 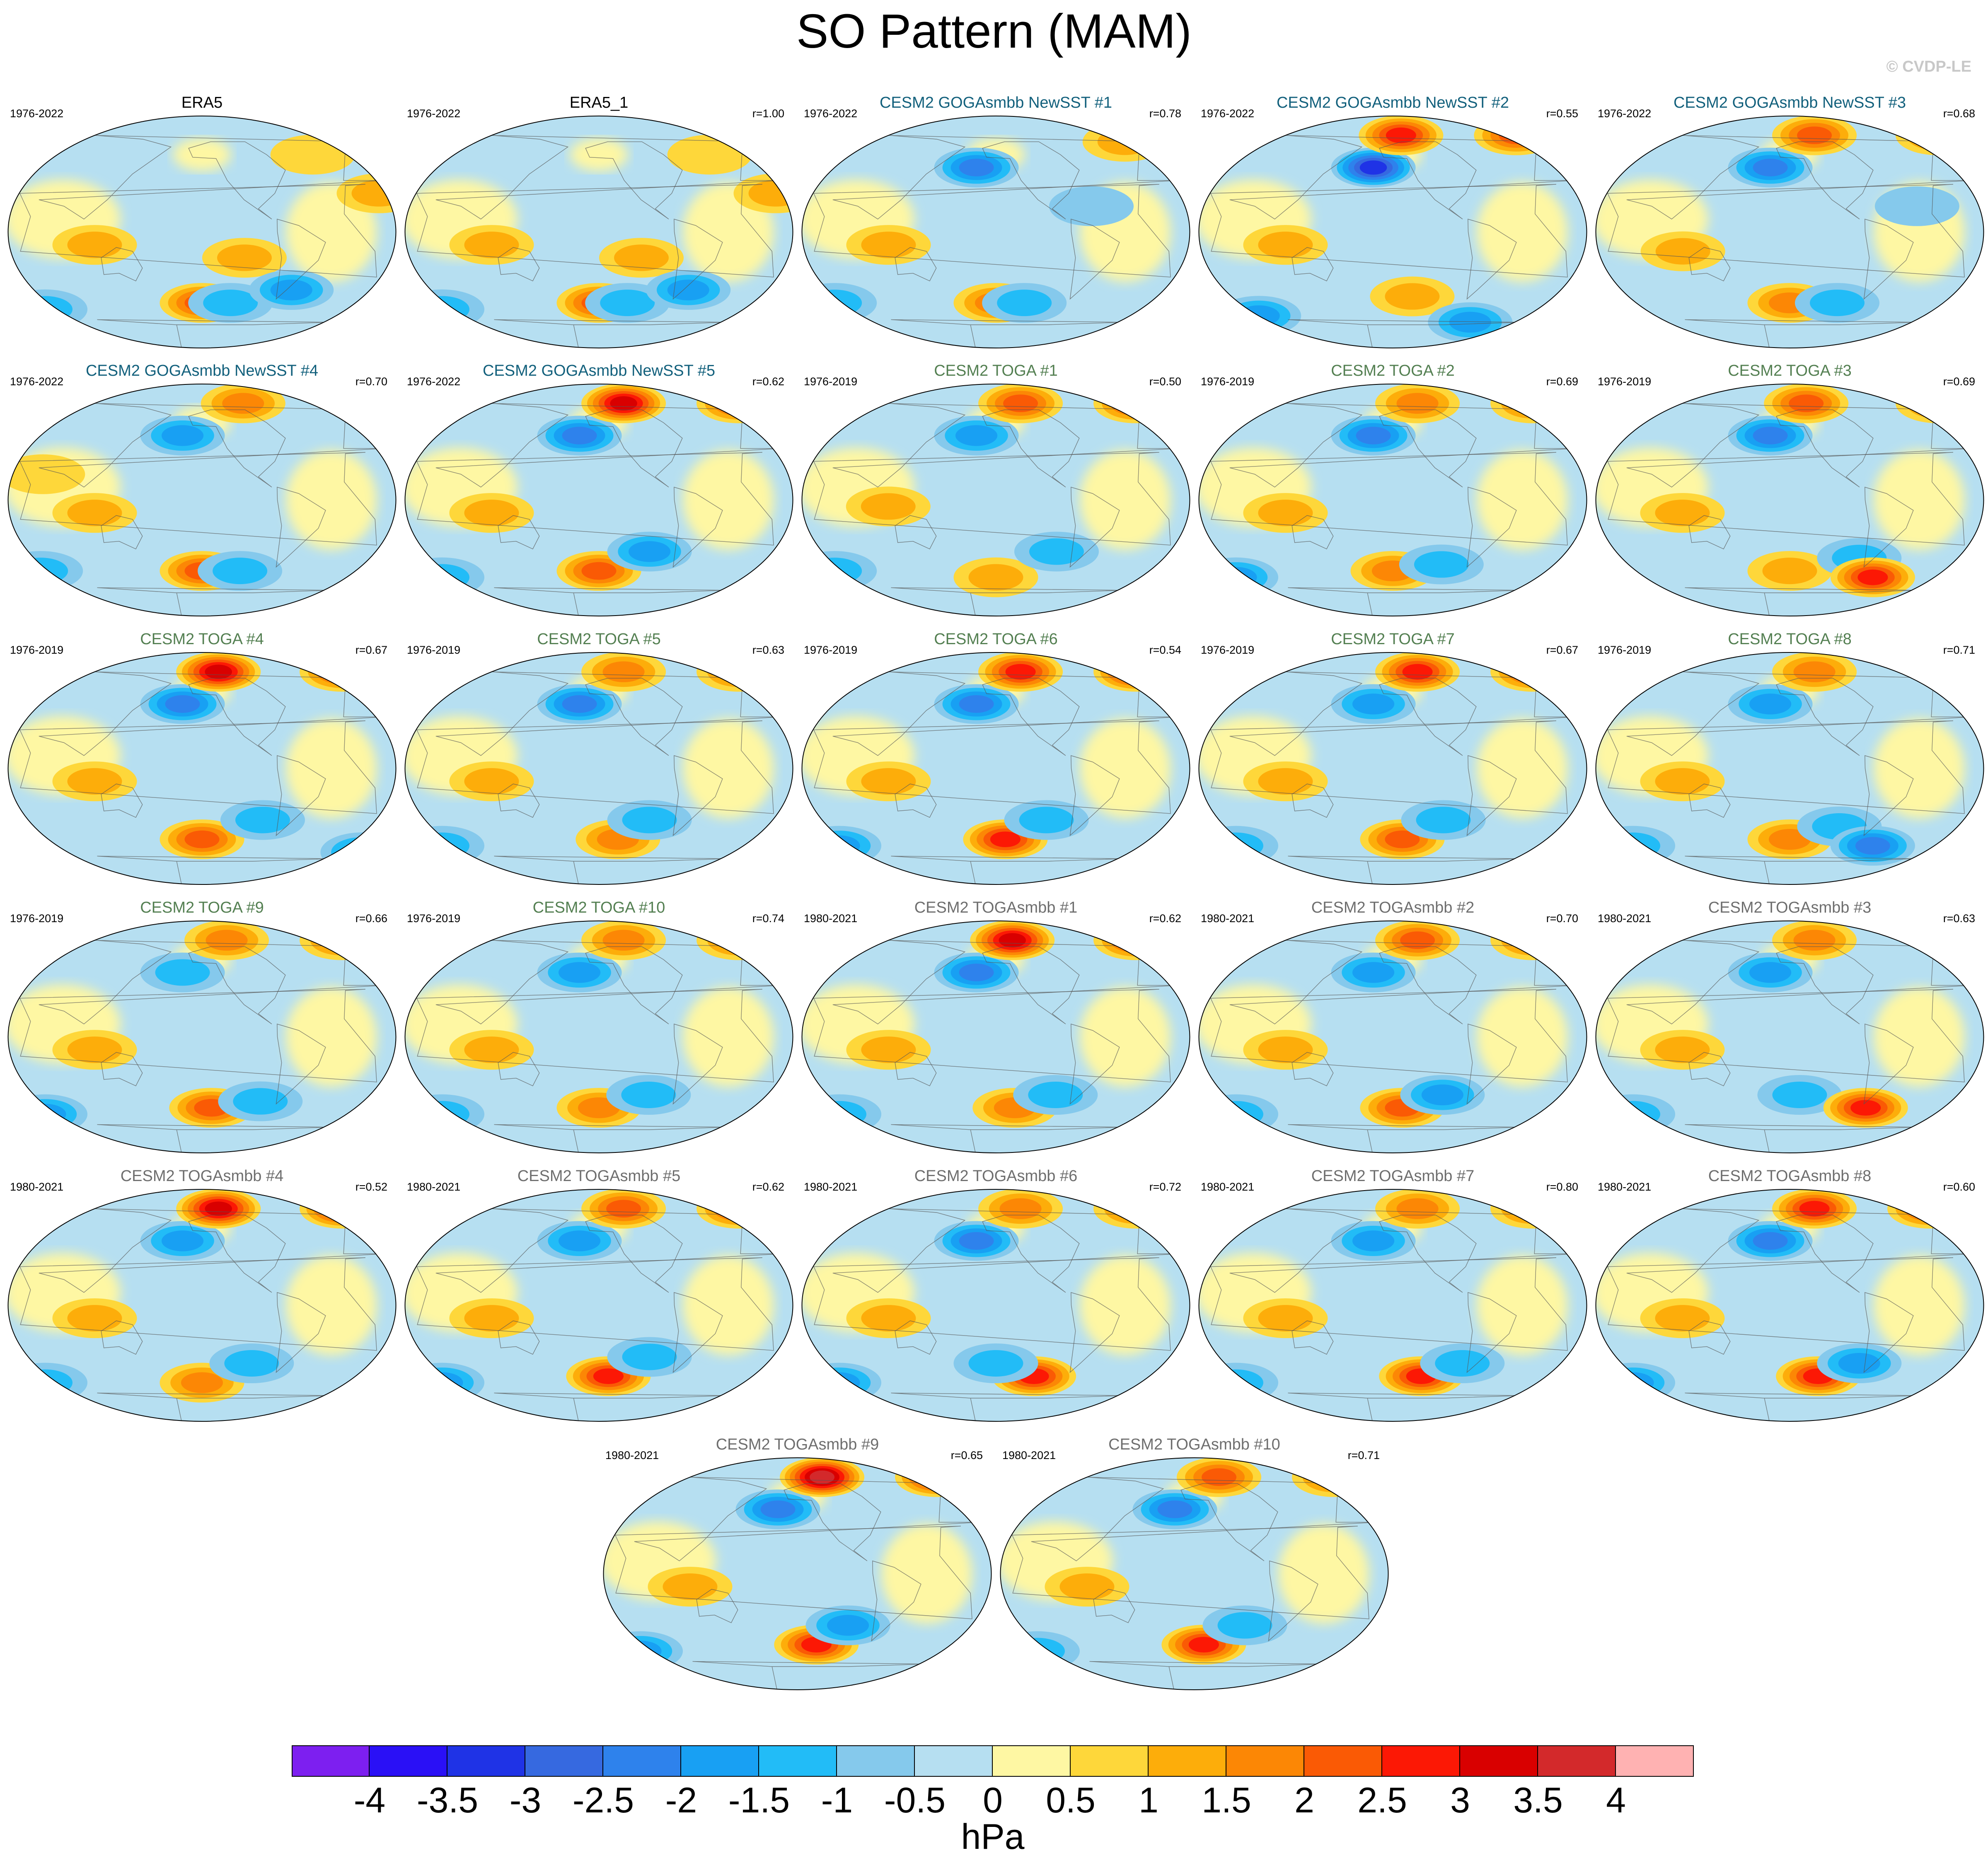 I want to click on panel-correlation: r=0.66, so click(x=371, y=918).